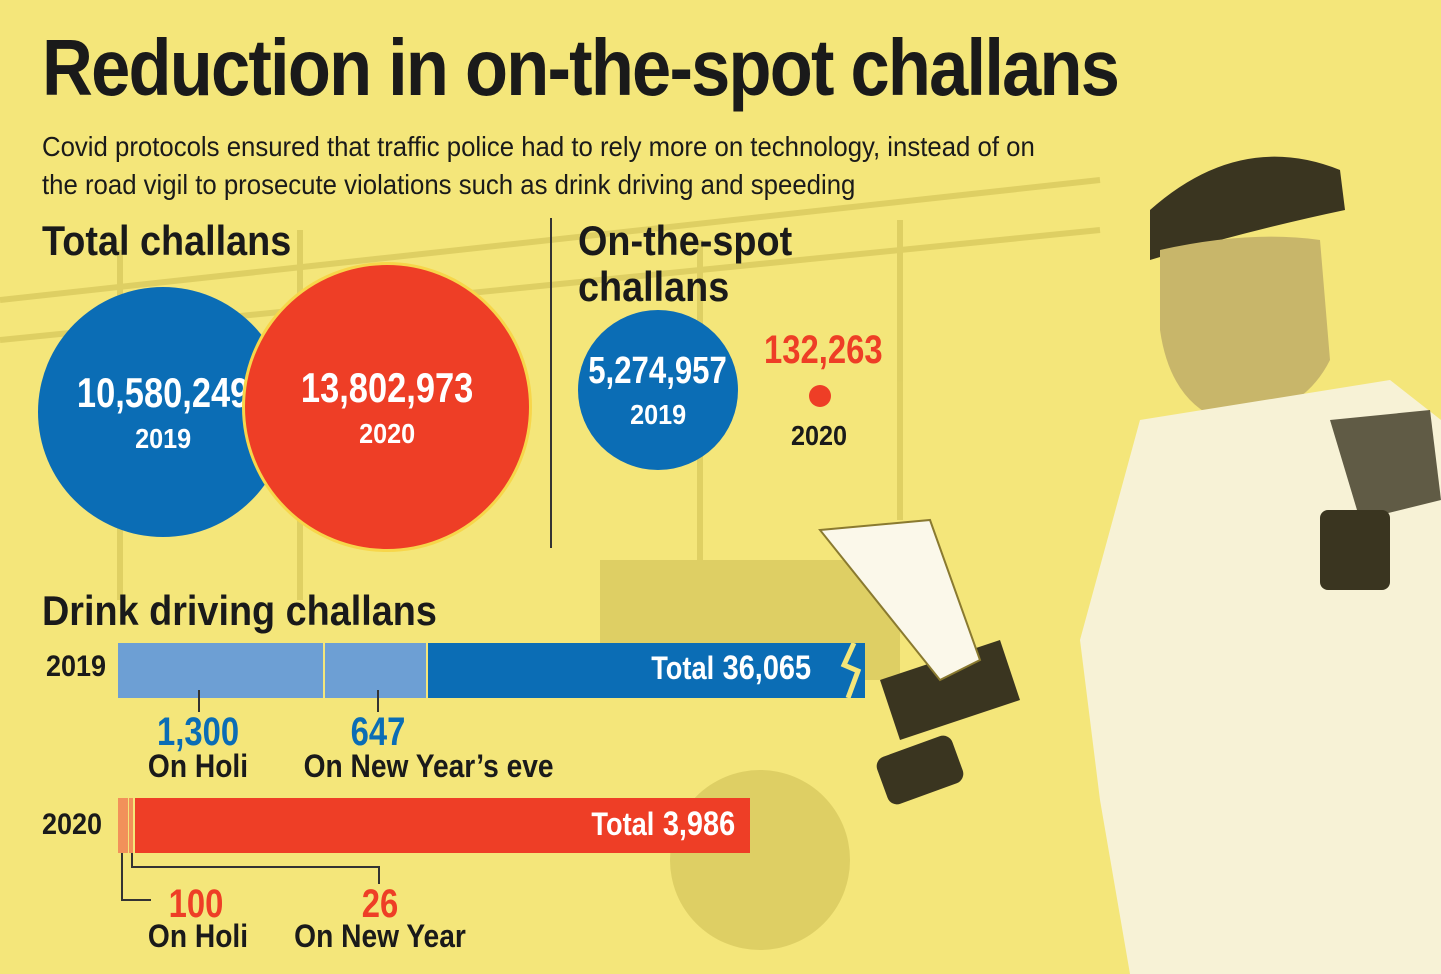 The width and height of the screenshot is (1441, 974). Describe the element at coordinates (132, 860) in the screenshot. I see `bar-2020-newyear-leader-v` at that location.